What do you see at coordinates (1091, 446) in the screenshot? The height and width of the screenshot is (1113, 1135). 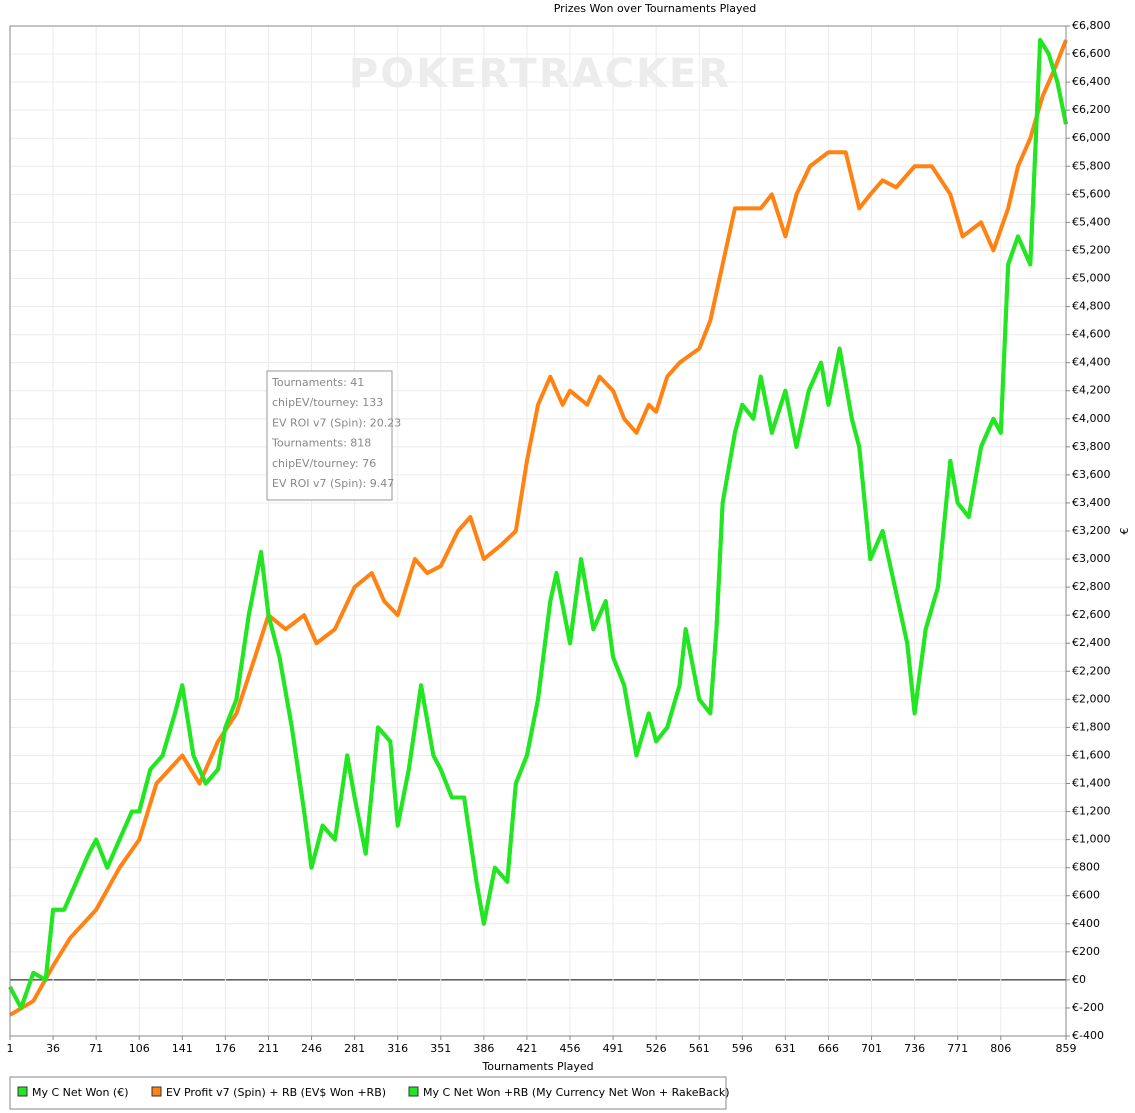 I see `y-tick-label: €3,800` at bounding box center [1091, 446].